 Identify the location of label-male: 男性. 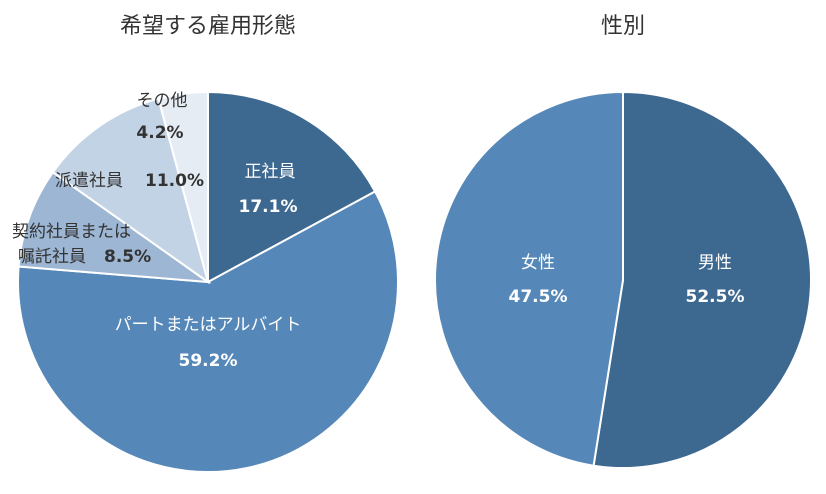
(715, 263).